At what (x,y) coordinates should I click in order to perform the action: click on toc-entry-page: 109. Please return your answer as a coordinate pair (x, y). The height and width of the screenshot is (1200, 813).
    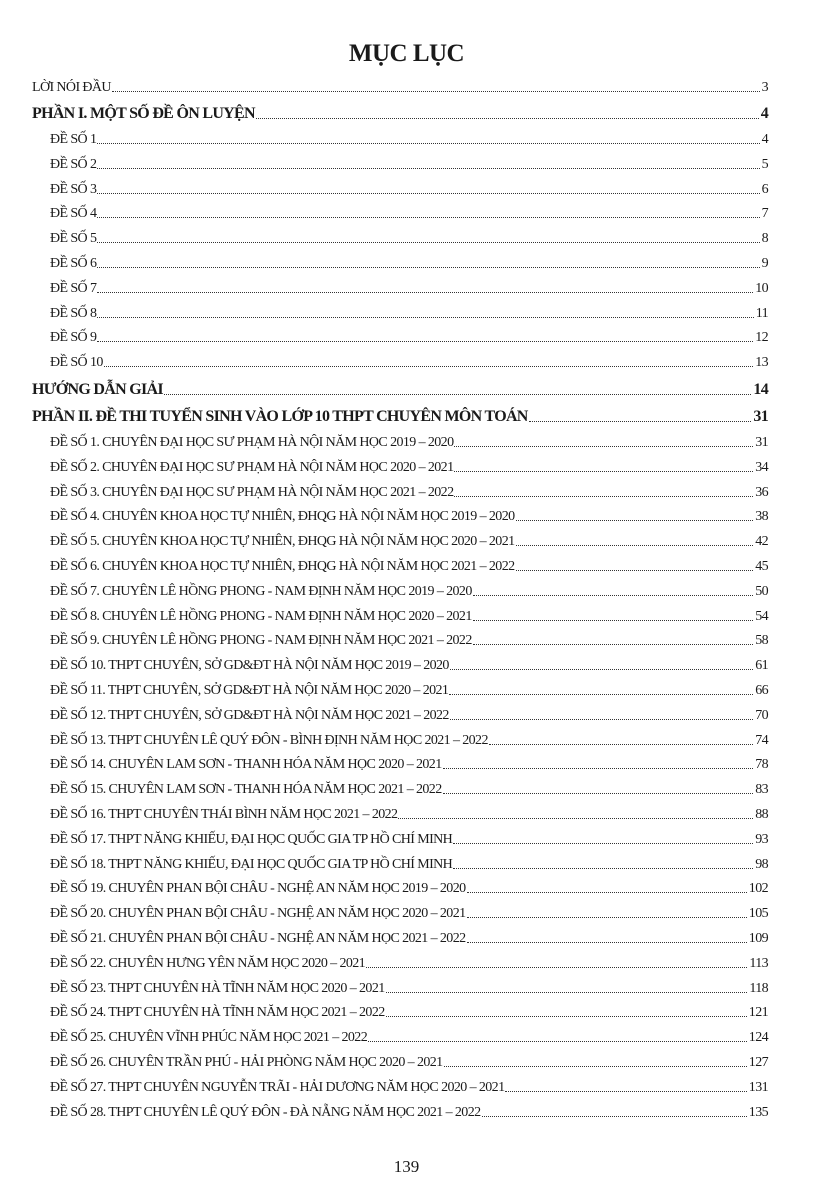
    Looking at the image, I should click on (757, 938).